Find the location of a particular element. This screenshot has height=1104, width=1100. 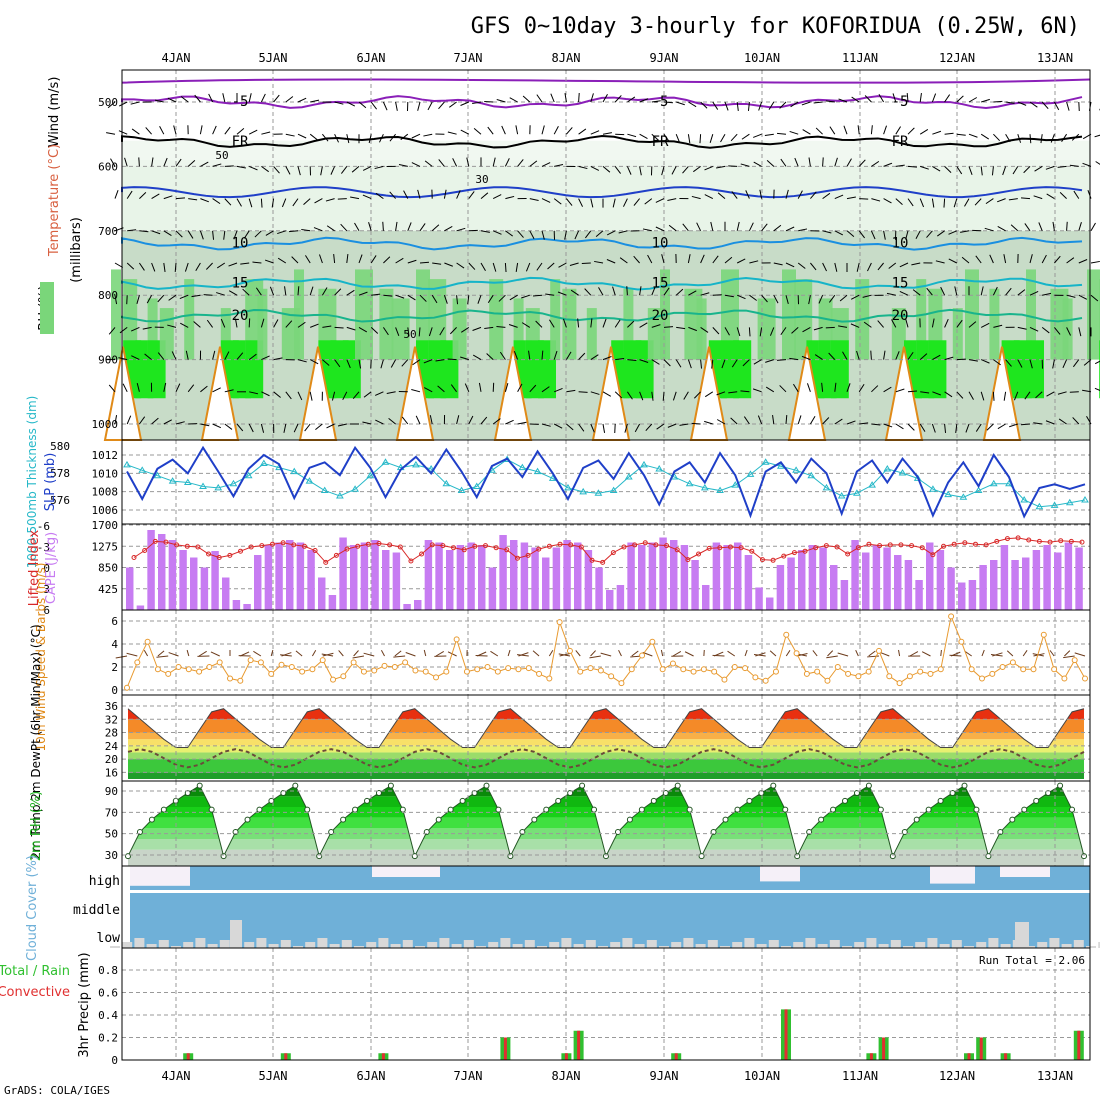

slp-tick: 1012 is located at coordinates (105, 455).